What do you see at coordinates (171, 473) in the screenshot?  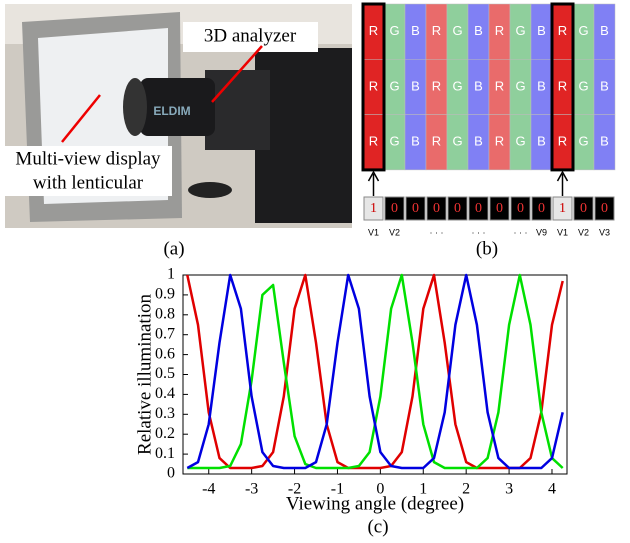 I see `y-tick-label: 0` at bounding box center [171, 473].